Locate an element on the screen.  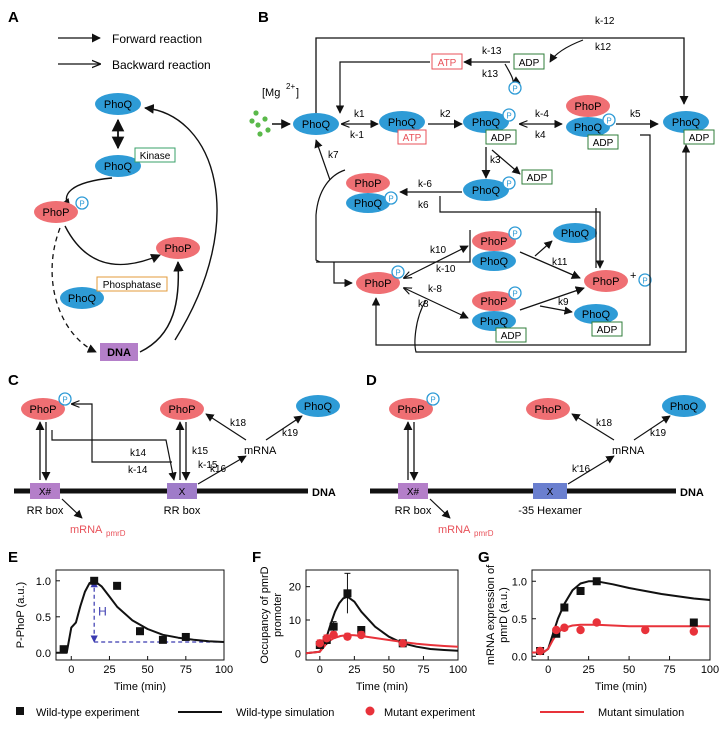
atp-box is located at coordinates (412, 137).